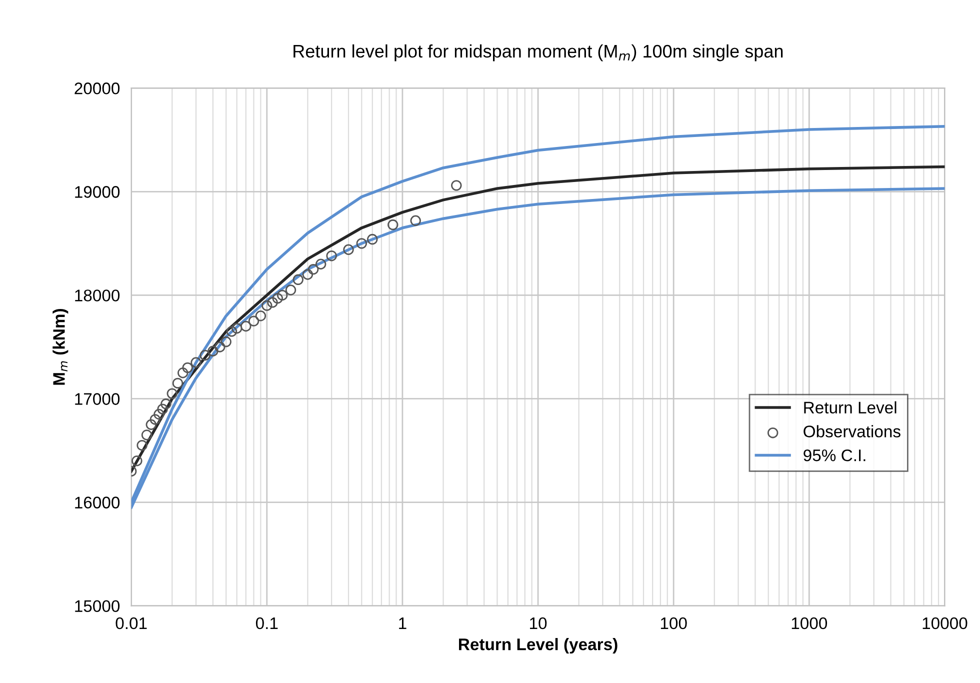 This screenshot has height=683, width=980. I want to click on x-axis-title: Return Level (years), so click(538, 646).